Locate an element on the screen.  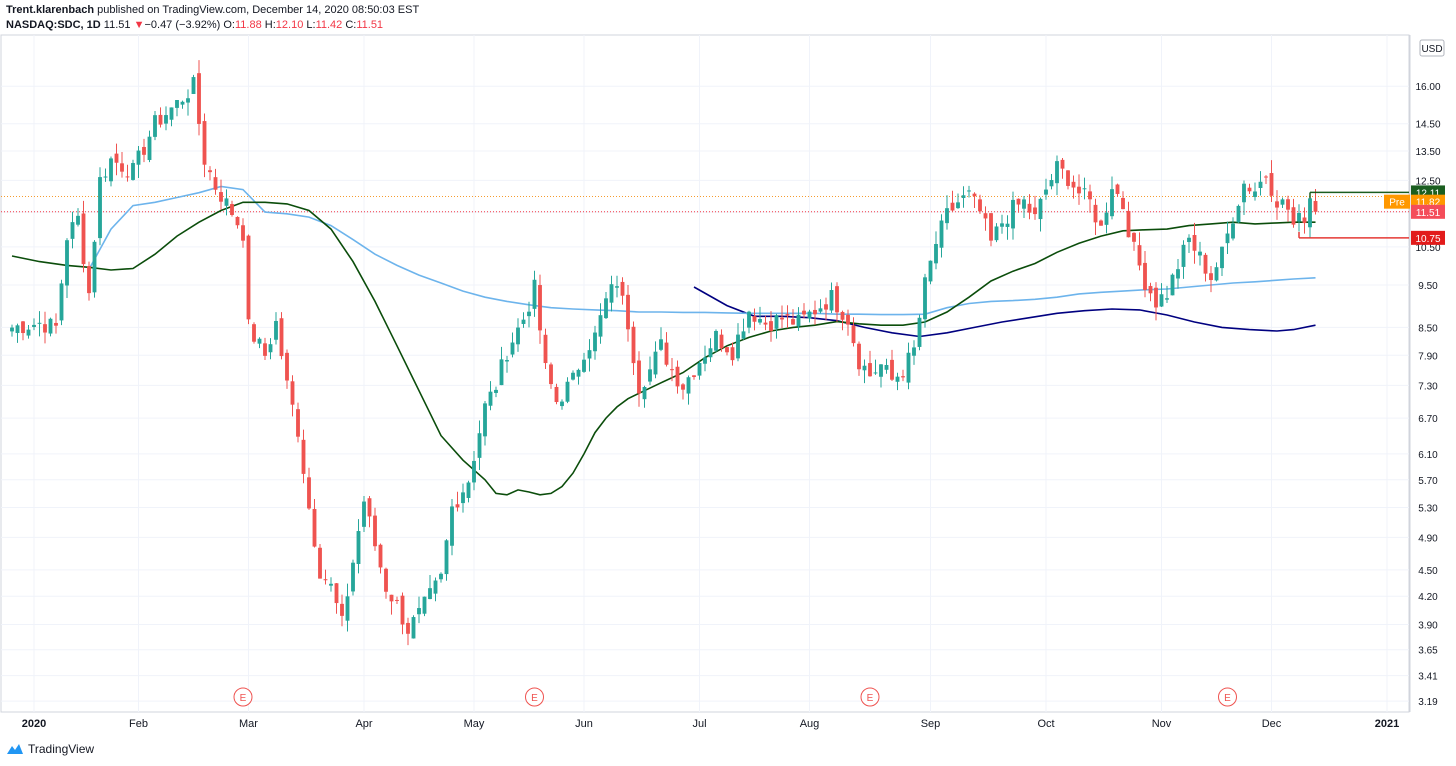
price-tick-label: 10.50 is located at coordinates (1427, 248).